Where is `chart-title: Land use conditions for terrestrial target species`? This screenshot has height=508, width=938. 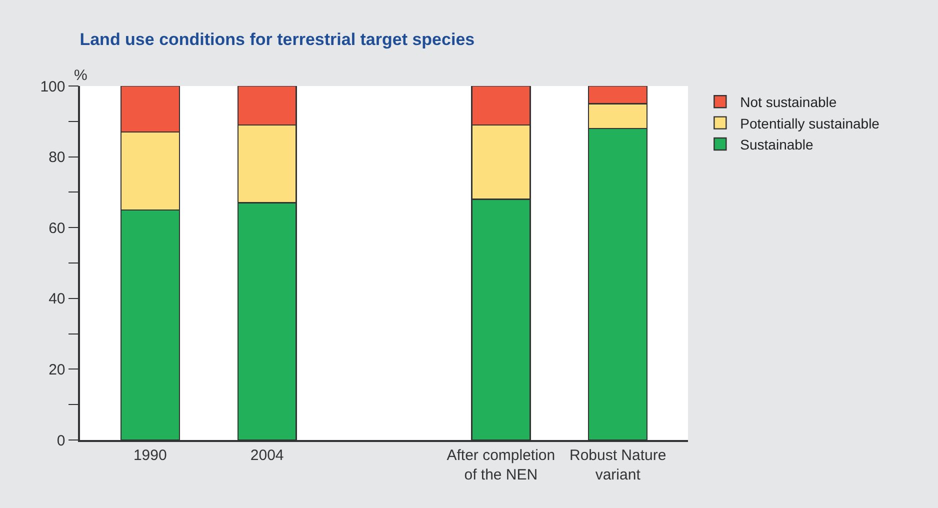
chart-title: Land use conditions for terrestrial target species is located at coordinates (277, 39).